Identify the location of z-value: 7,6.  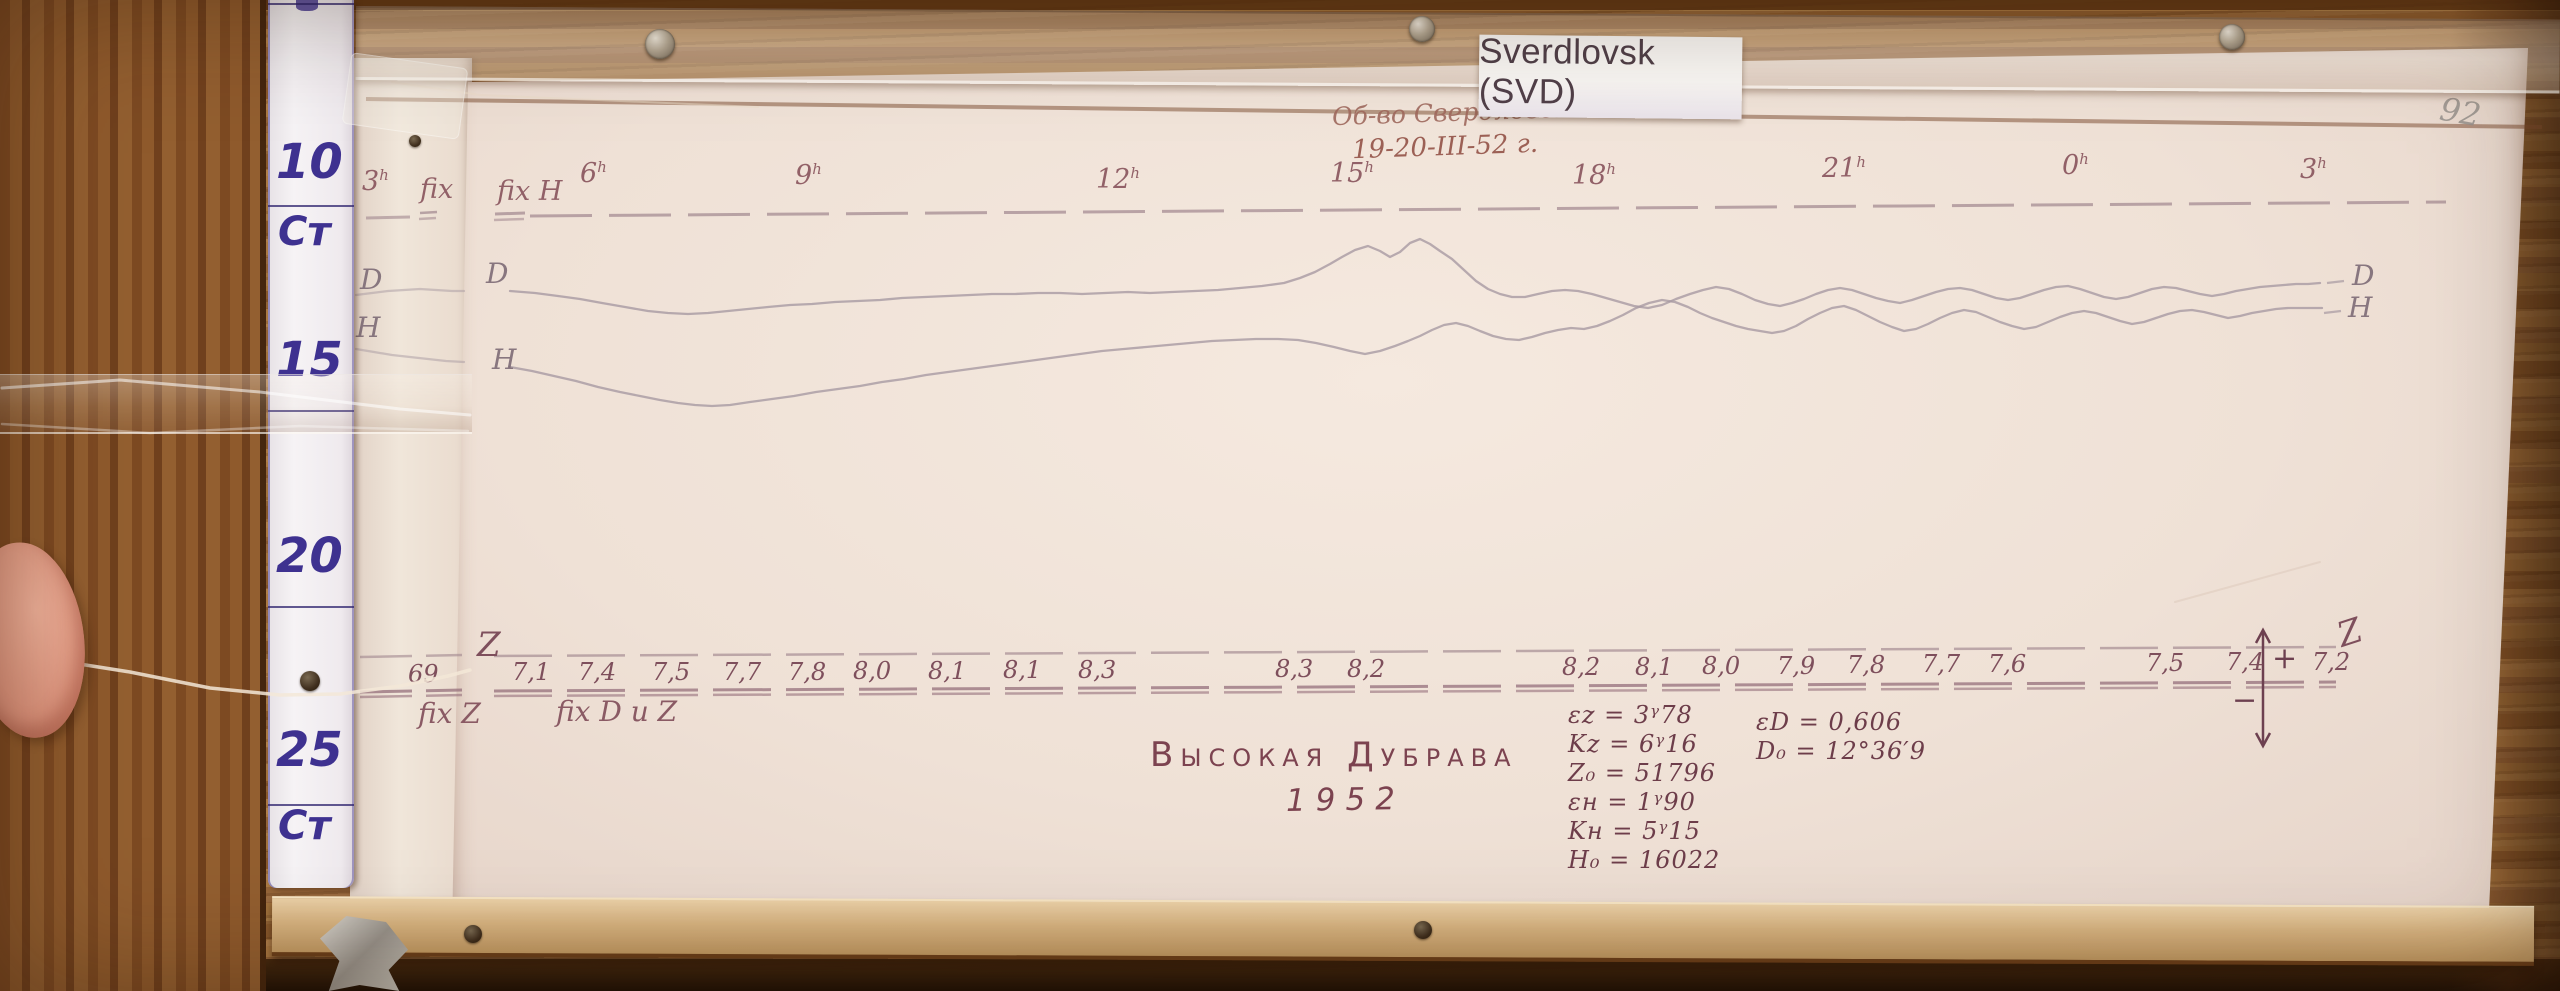
(2007, 664).